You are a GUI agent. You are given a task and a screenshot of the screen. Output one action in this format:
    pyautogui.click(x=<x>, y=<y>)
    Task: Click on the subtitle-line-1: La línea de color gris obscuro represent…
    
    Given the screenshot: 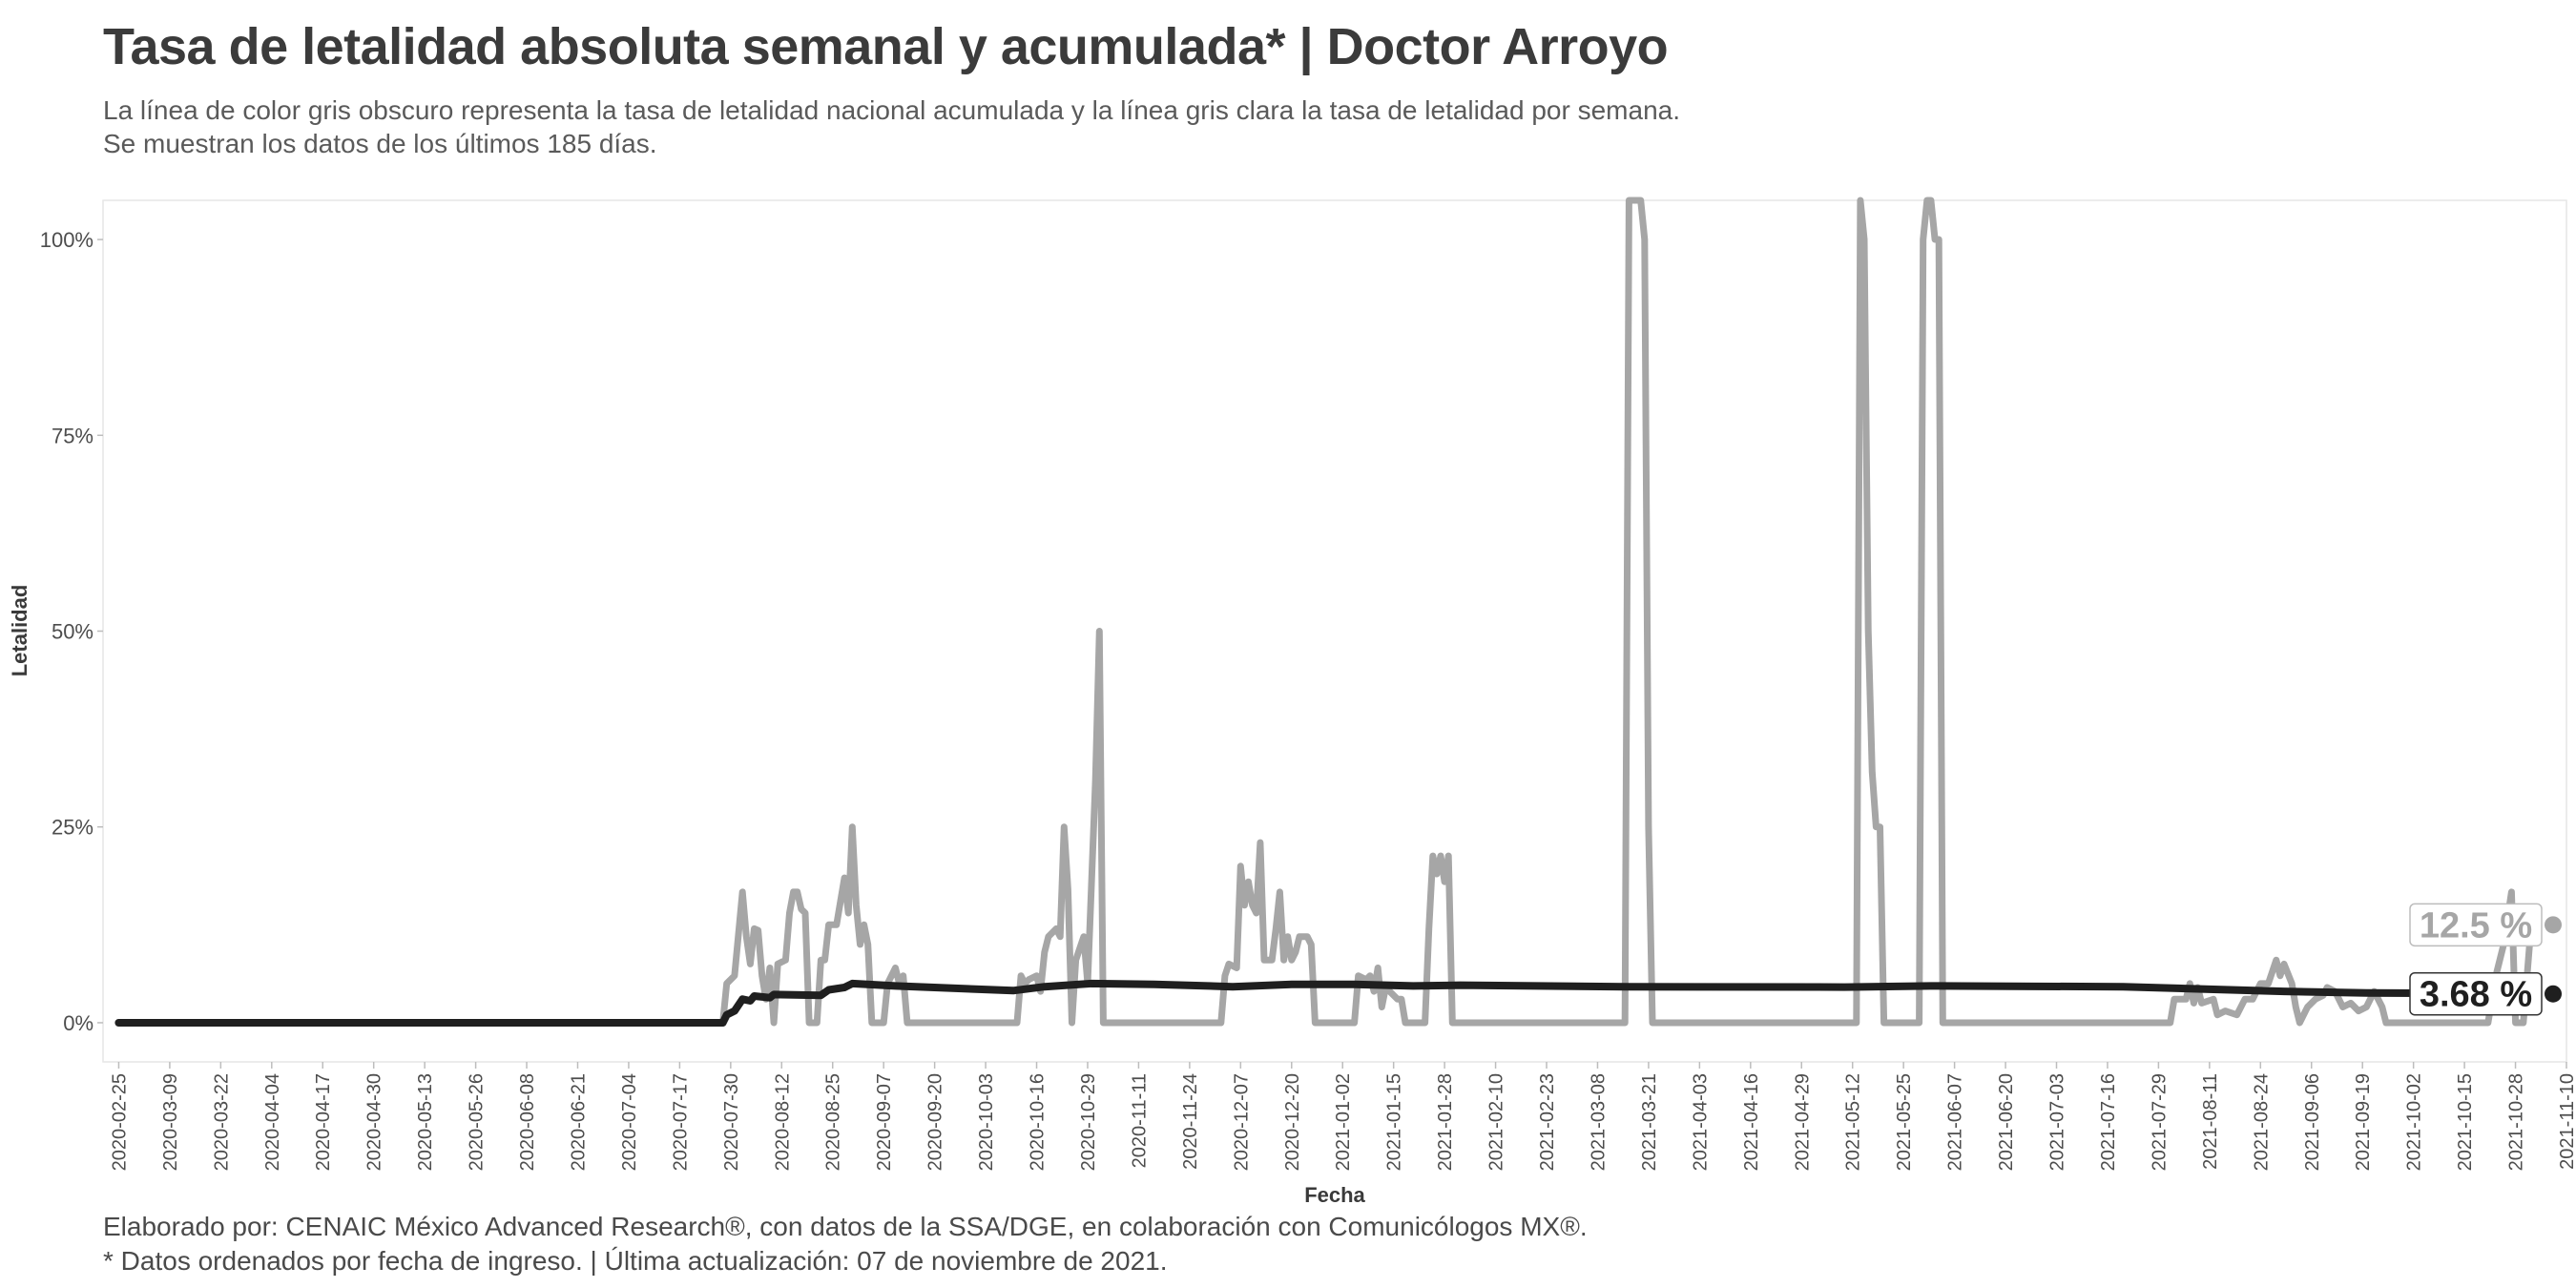 What is the action you would take?
    pyautogui.click(x=891, y=110)
    